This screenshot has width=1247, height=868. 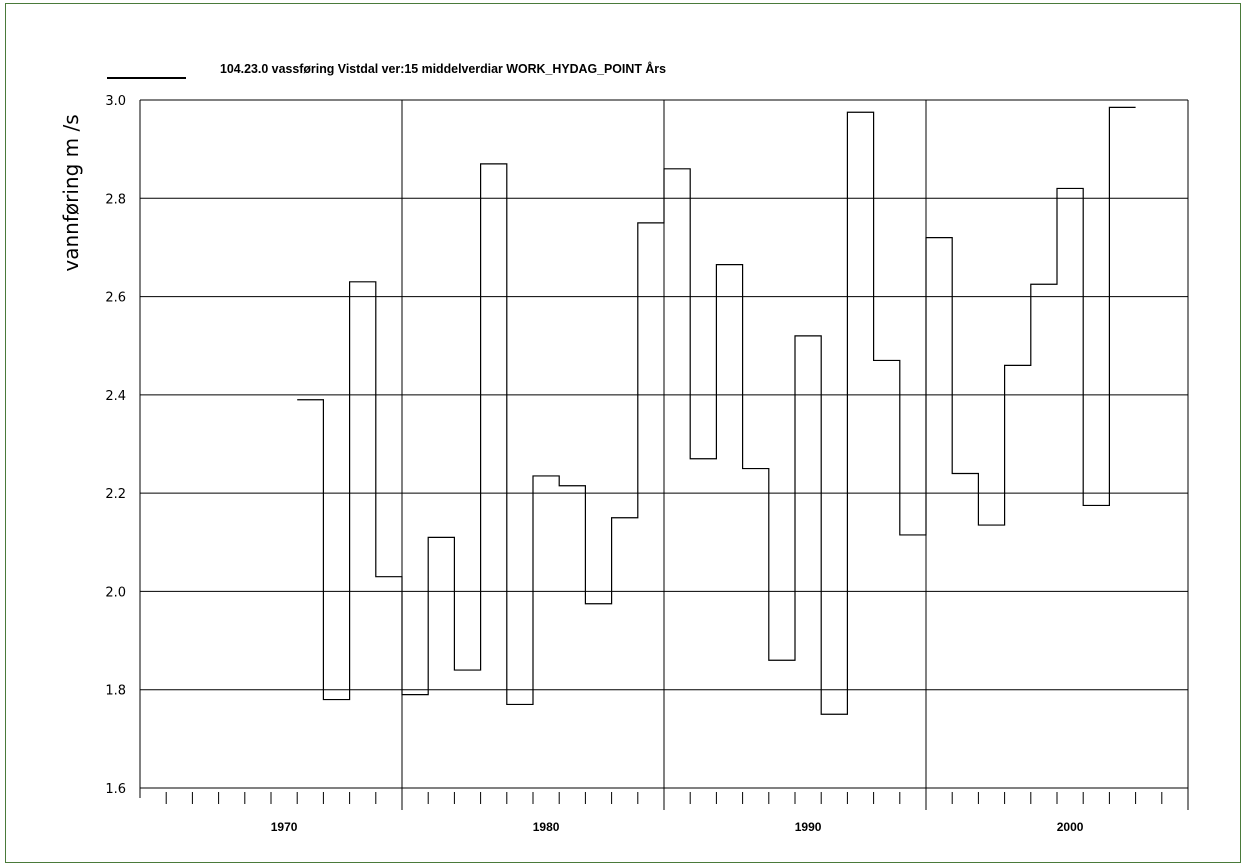 I want to click on y-tick-label: 2.6, so click(x=115, y=298).